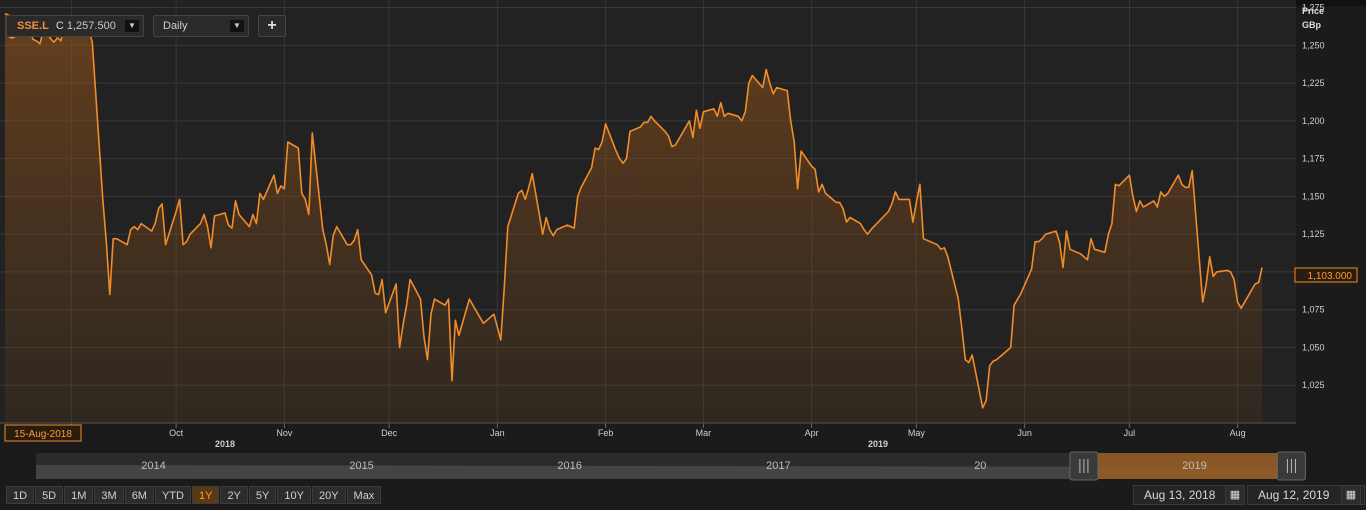 The image size is (1366, 510). I want to click on symbol-label: SSE.L, so click(33, 26).